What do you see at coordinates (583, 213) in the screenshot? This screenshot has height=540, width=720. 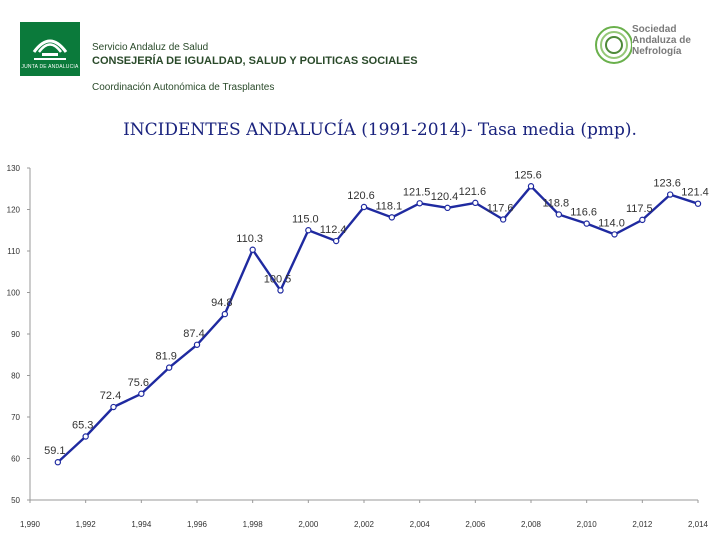 I see `data-label: 116.6` at bounding box center [583, 213].